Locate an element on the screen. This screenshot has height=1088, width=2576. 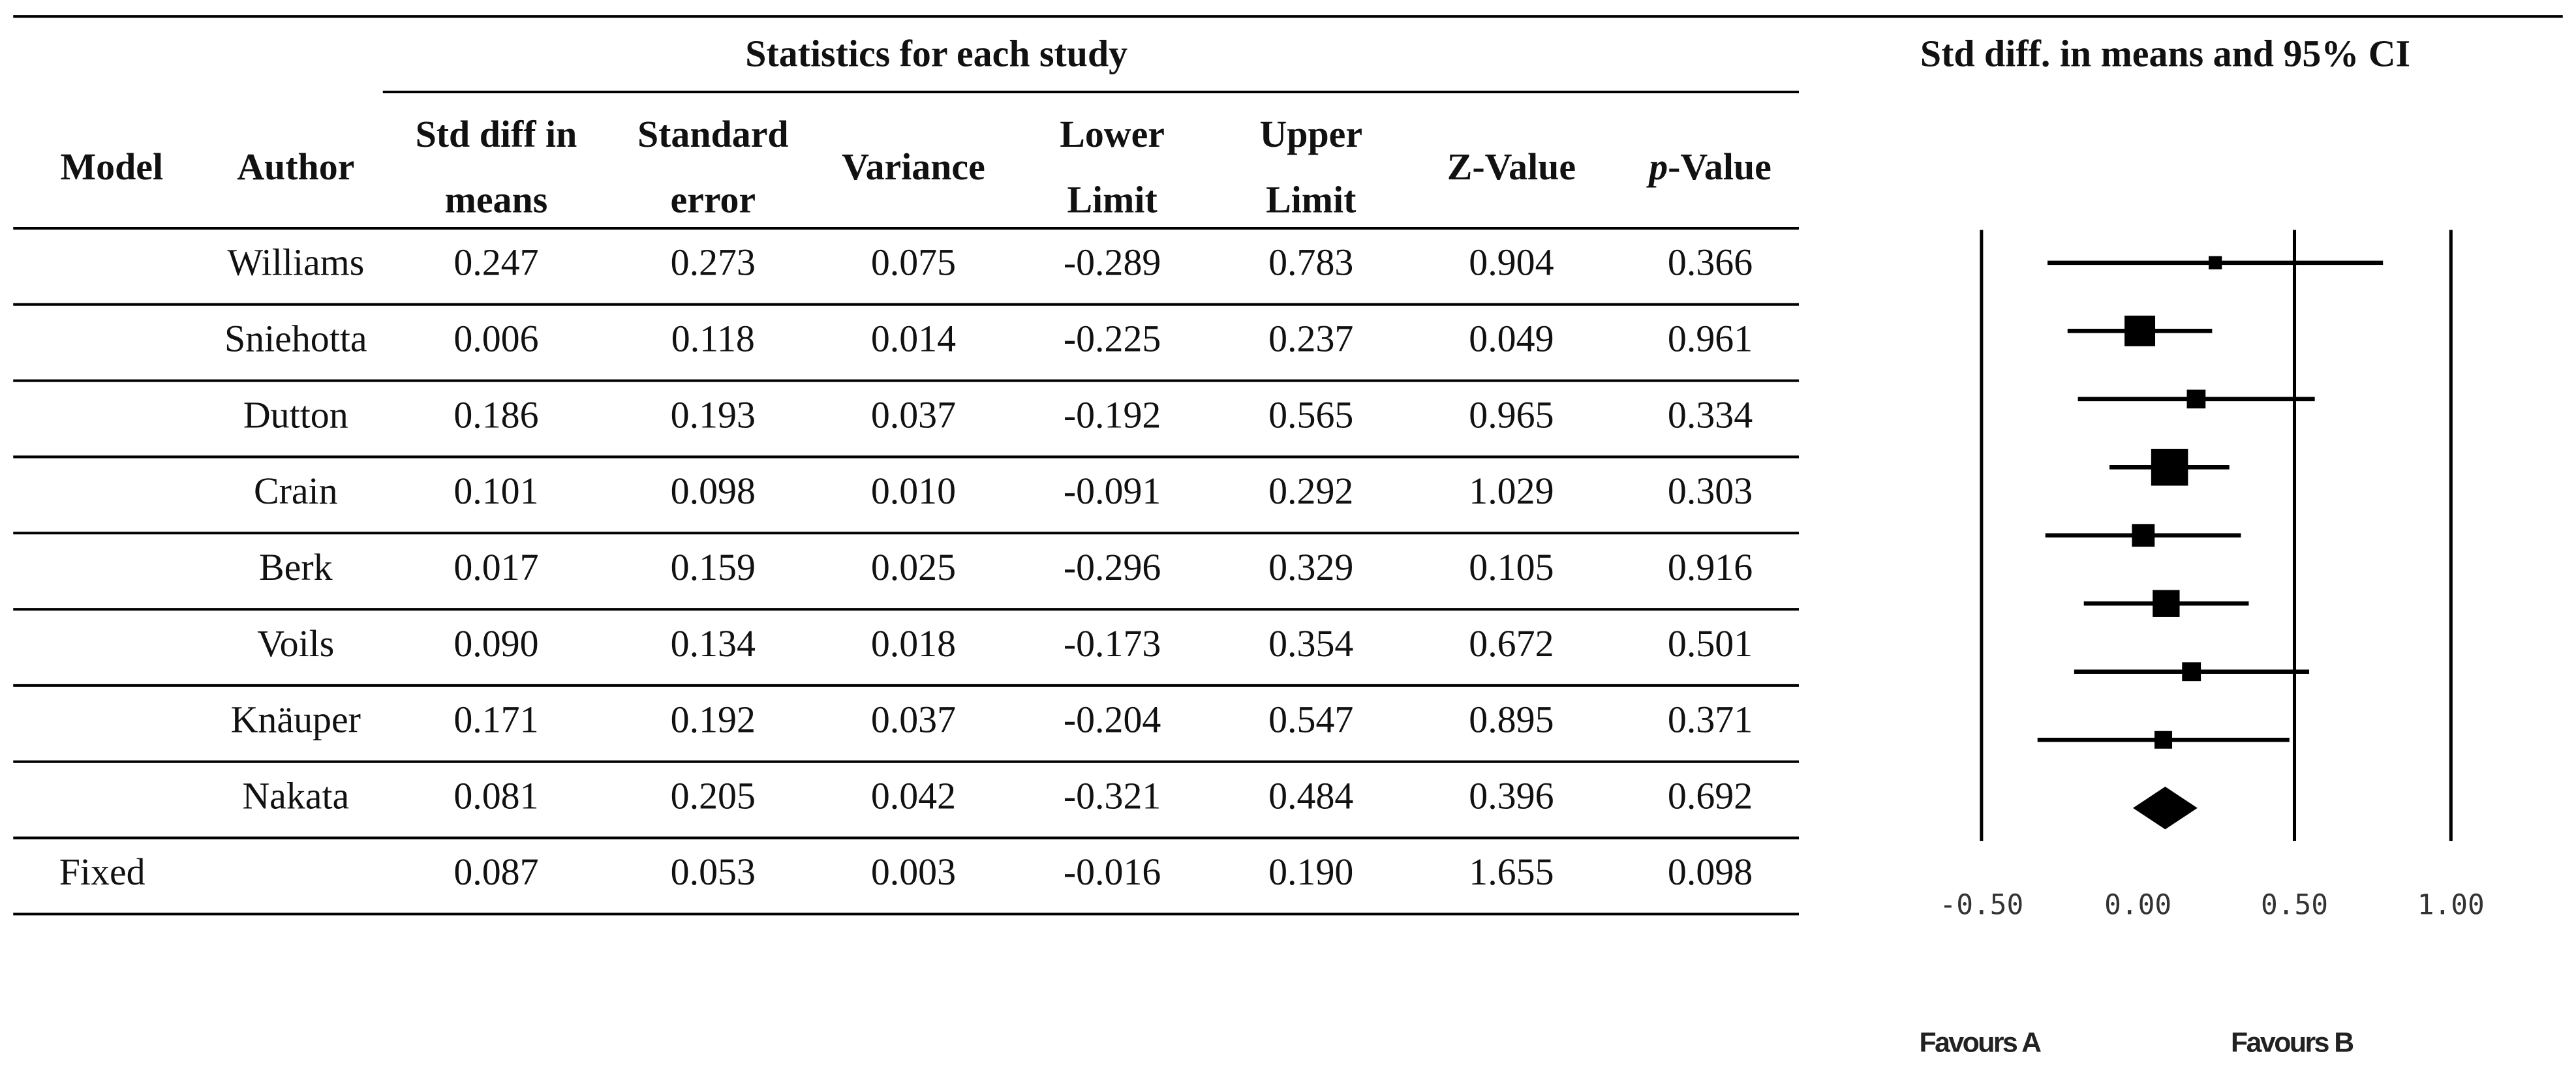
value-cell: 0.006 is located at coordinates (495, 338).